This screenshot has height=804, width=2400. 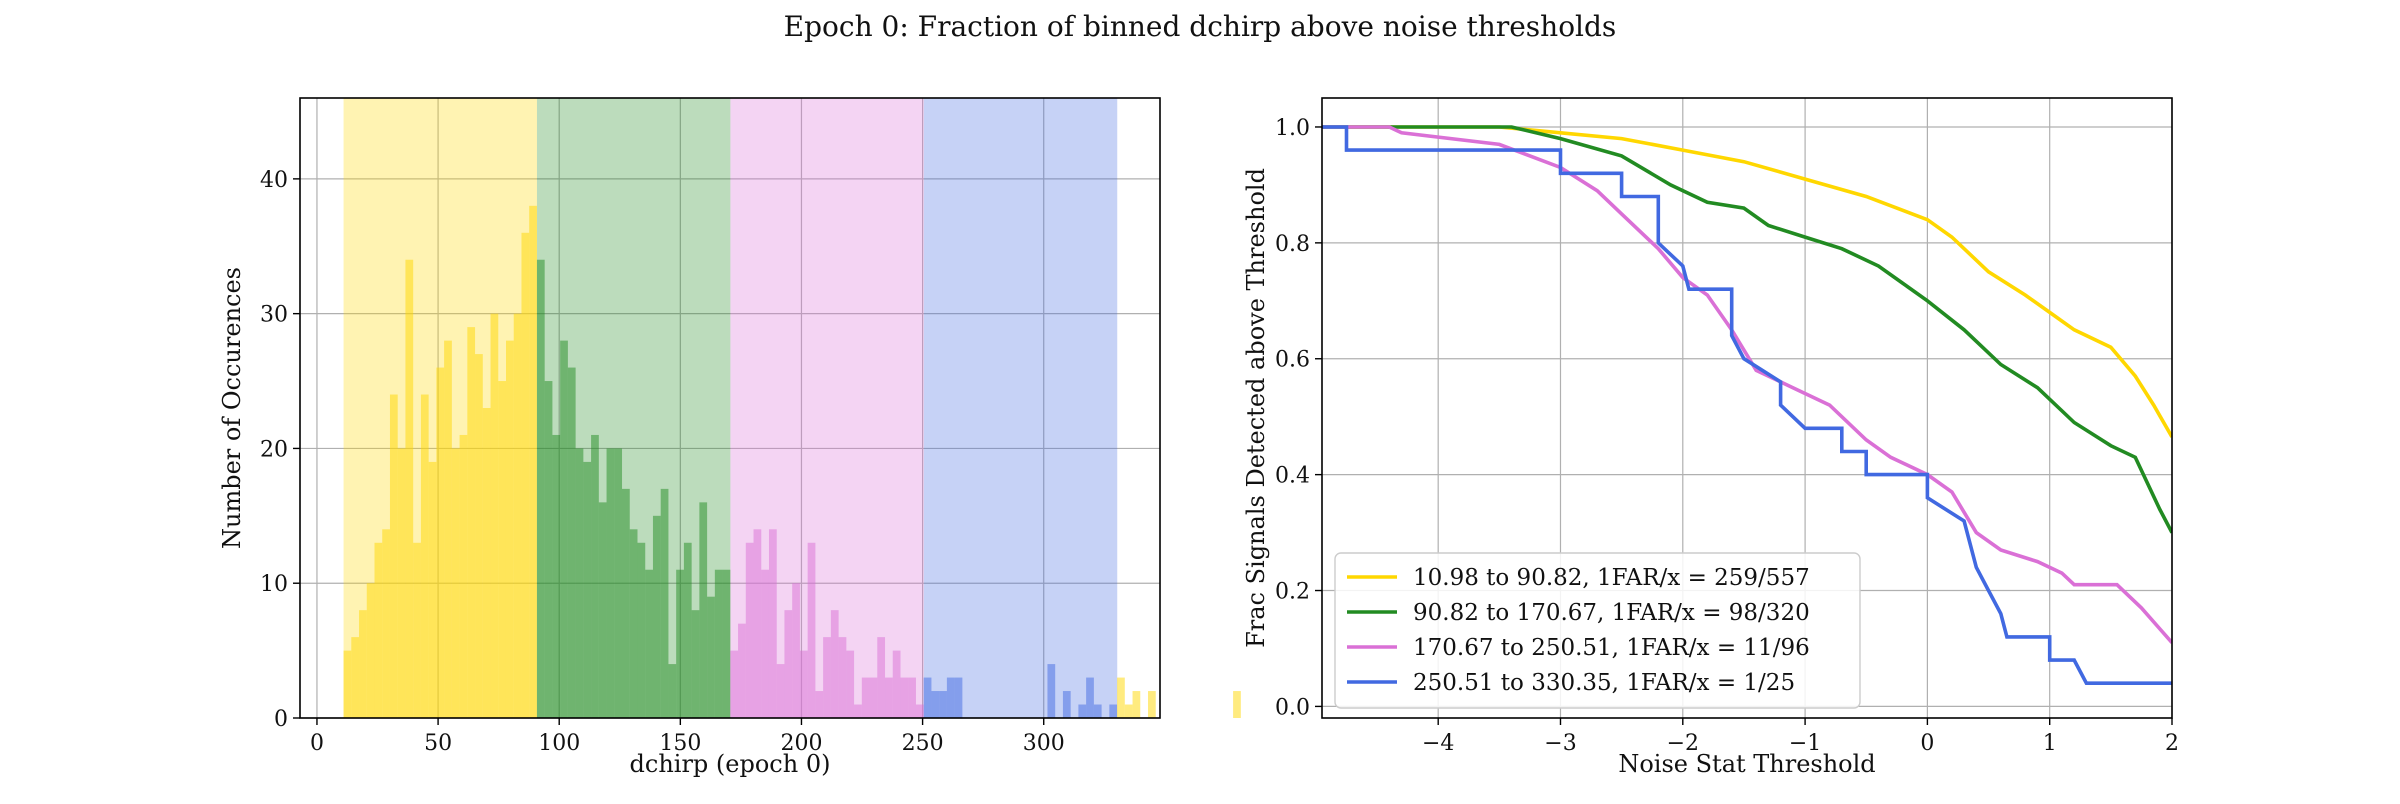 What do you see at coordinates (1611, 648) in the screenshot?
I see `legend-label: 170.67 to 250.51, 1FAR/x = 11/96` at bounding box center [1611, 648].